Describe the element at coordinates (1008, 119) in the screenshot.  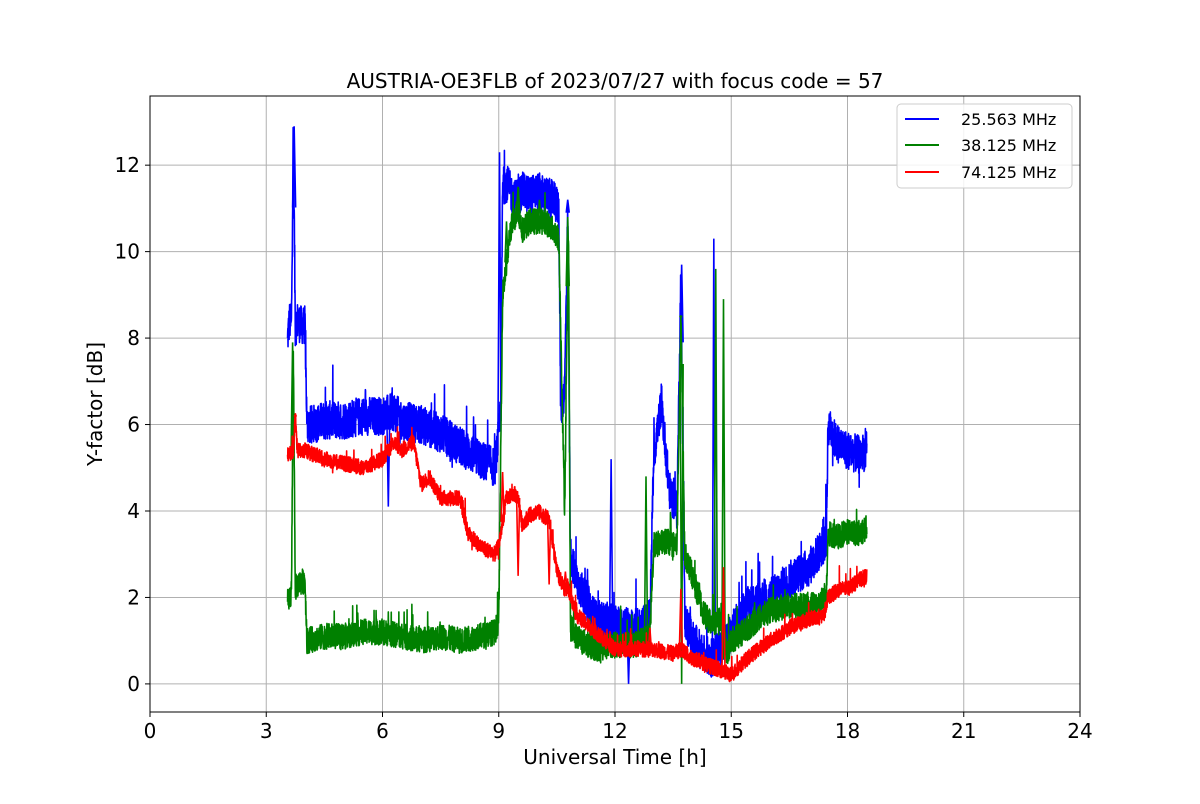
I see `legend-label-25563: 25.563 MHz` at that location.